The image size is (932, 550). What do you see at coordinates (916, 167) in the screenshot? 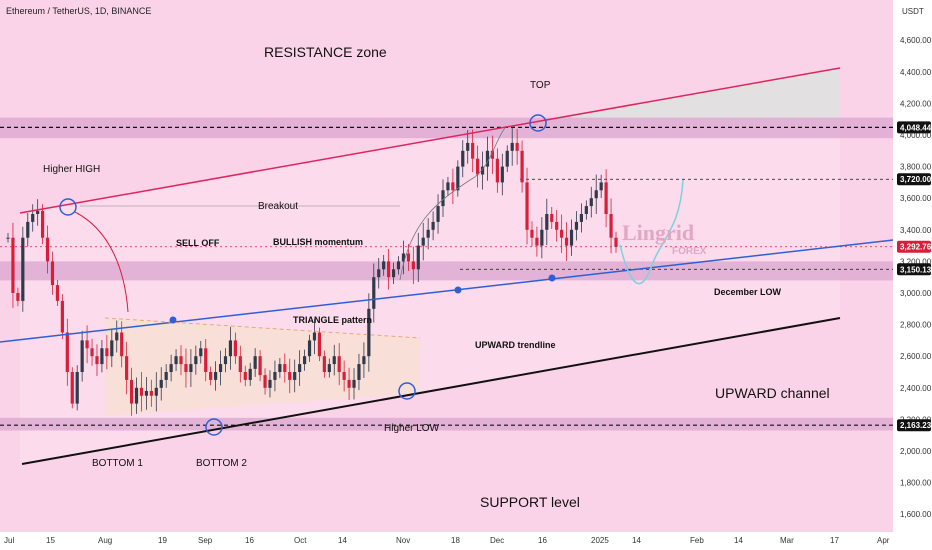
I see `y-tick-label: 3,800.00` at bounding box center [916, 167].